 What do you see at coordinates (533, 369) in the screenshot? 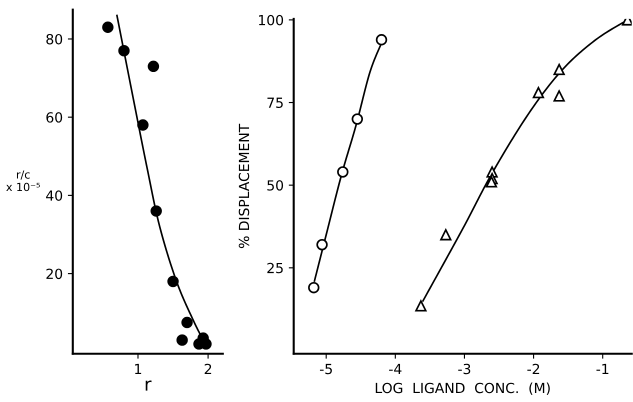
I see `x-tick-label: -2` at bounding box center [533, 369].